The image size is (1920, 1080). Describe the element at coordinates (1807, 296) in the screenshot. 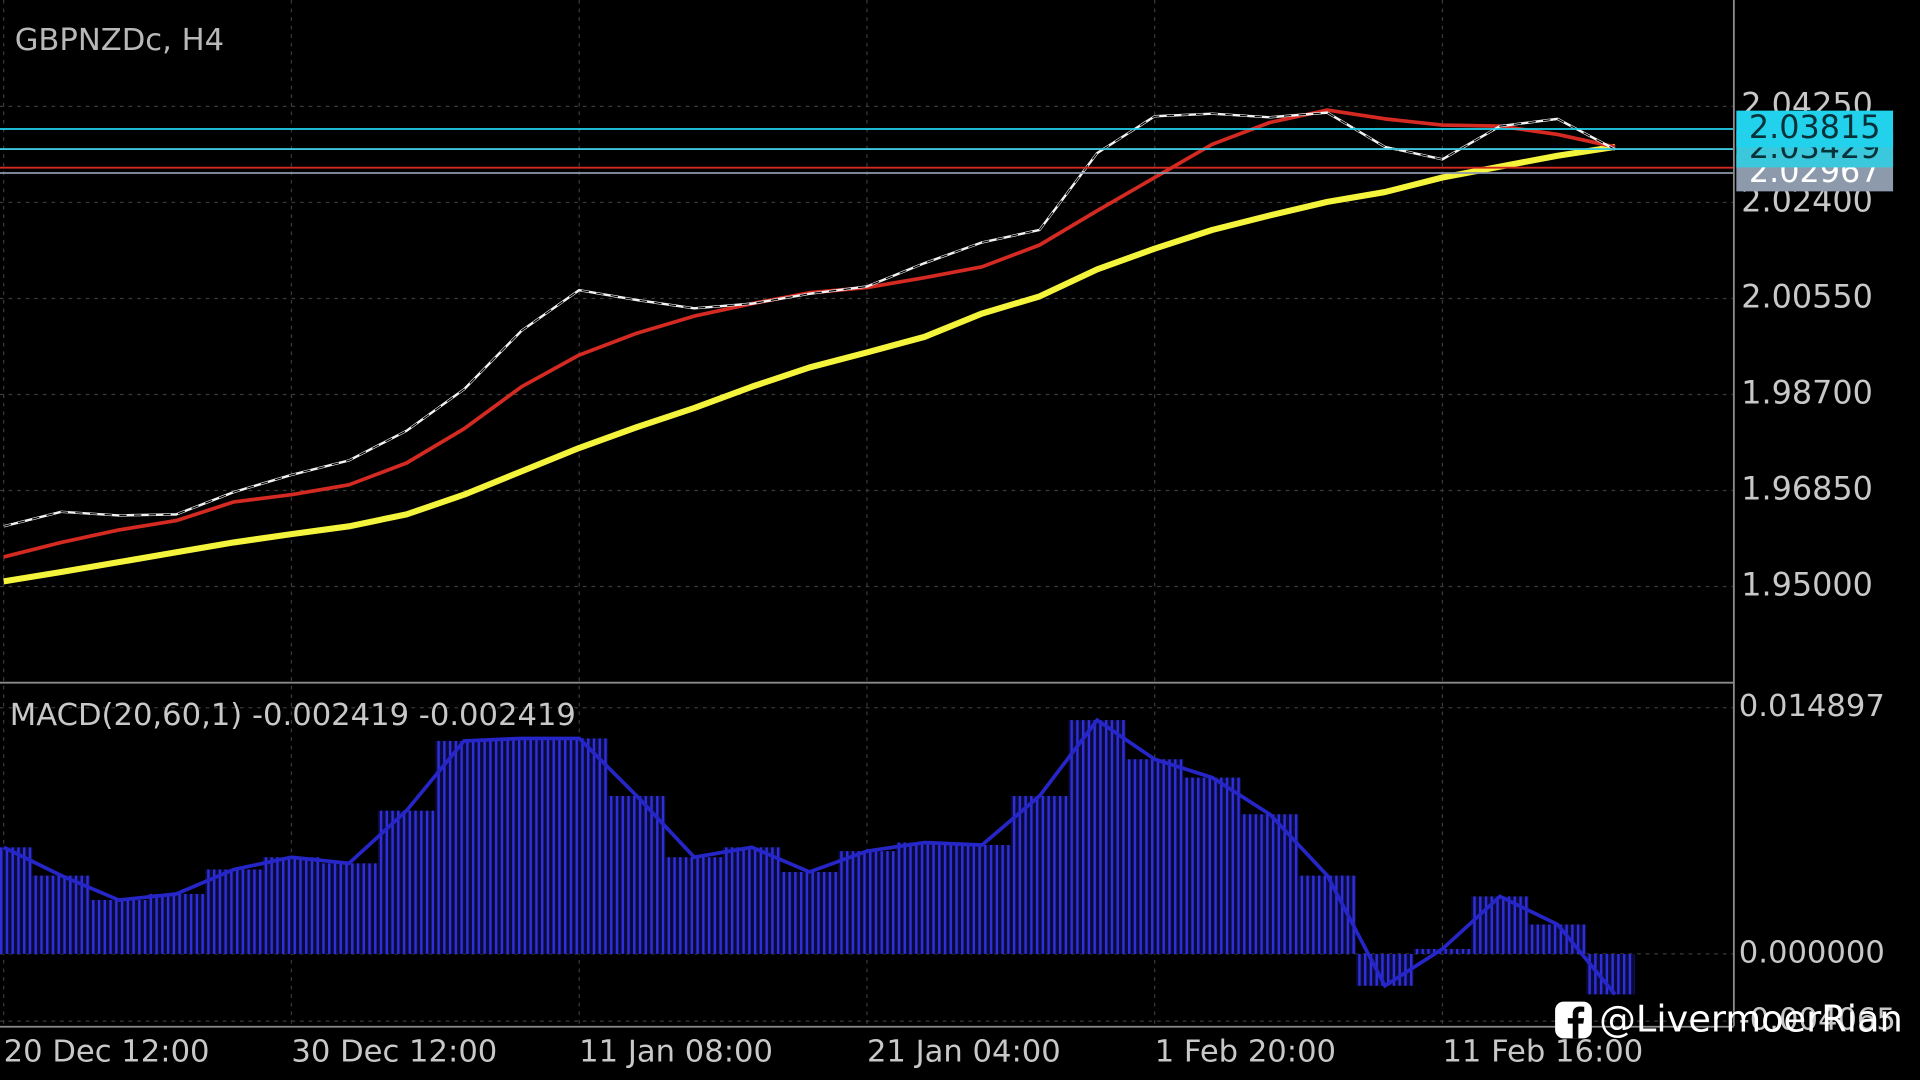

I see `y-tick-label: 2.00550` at that location.